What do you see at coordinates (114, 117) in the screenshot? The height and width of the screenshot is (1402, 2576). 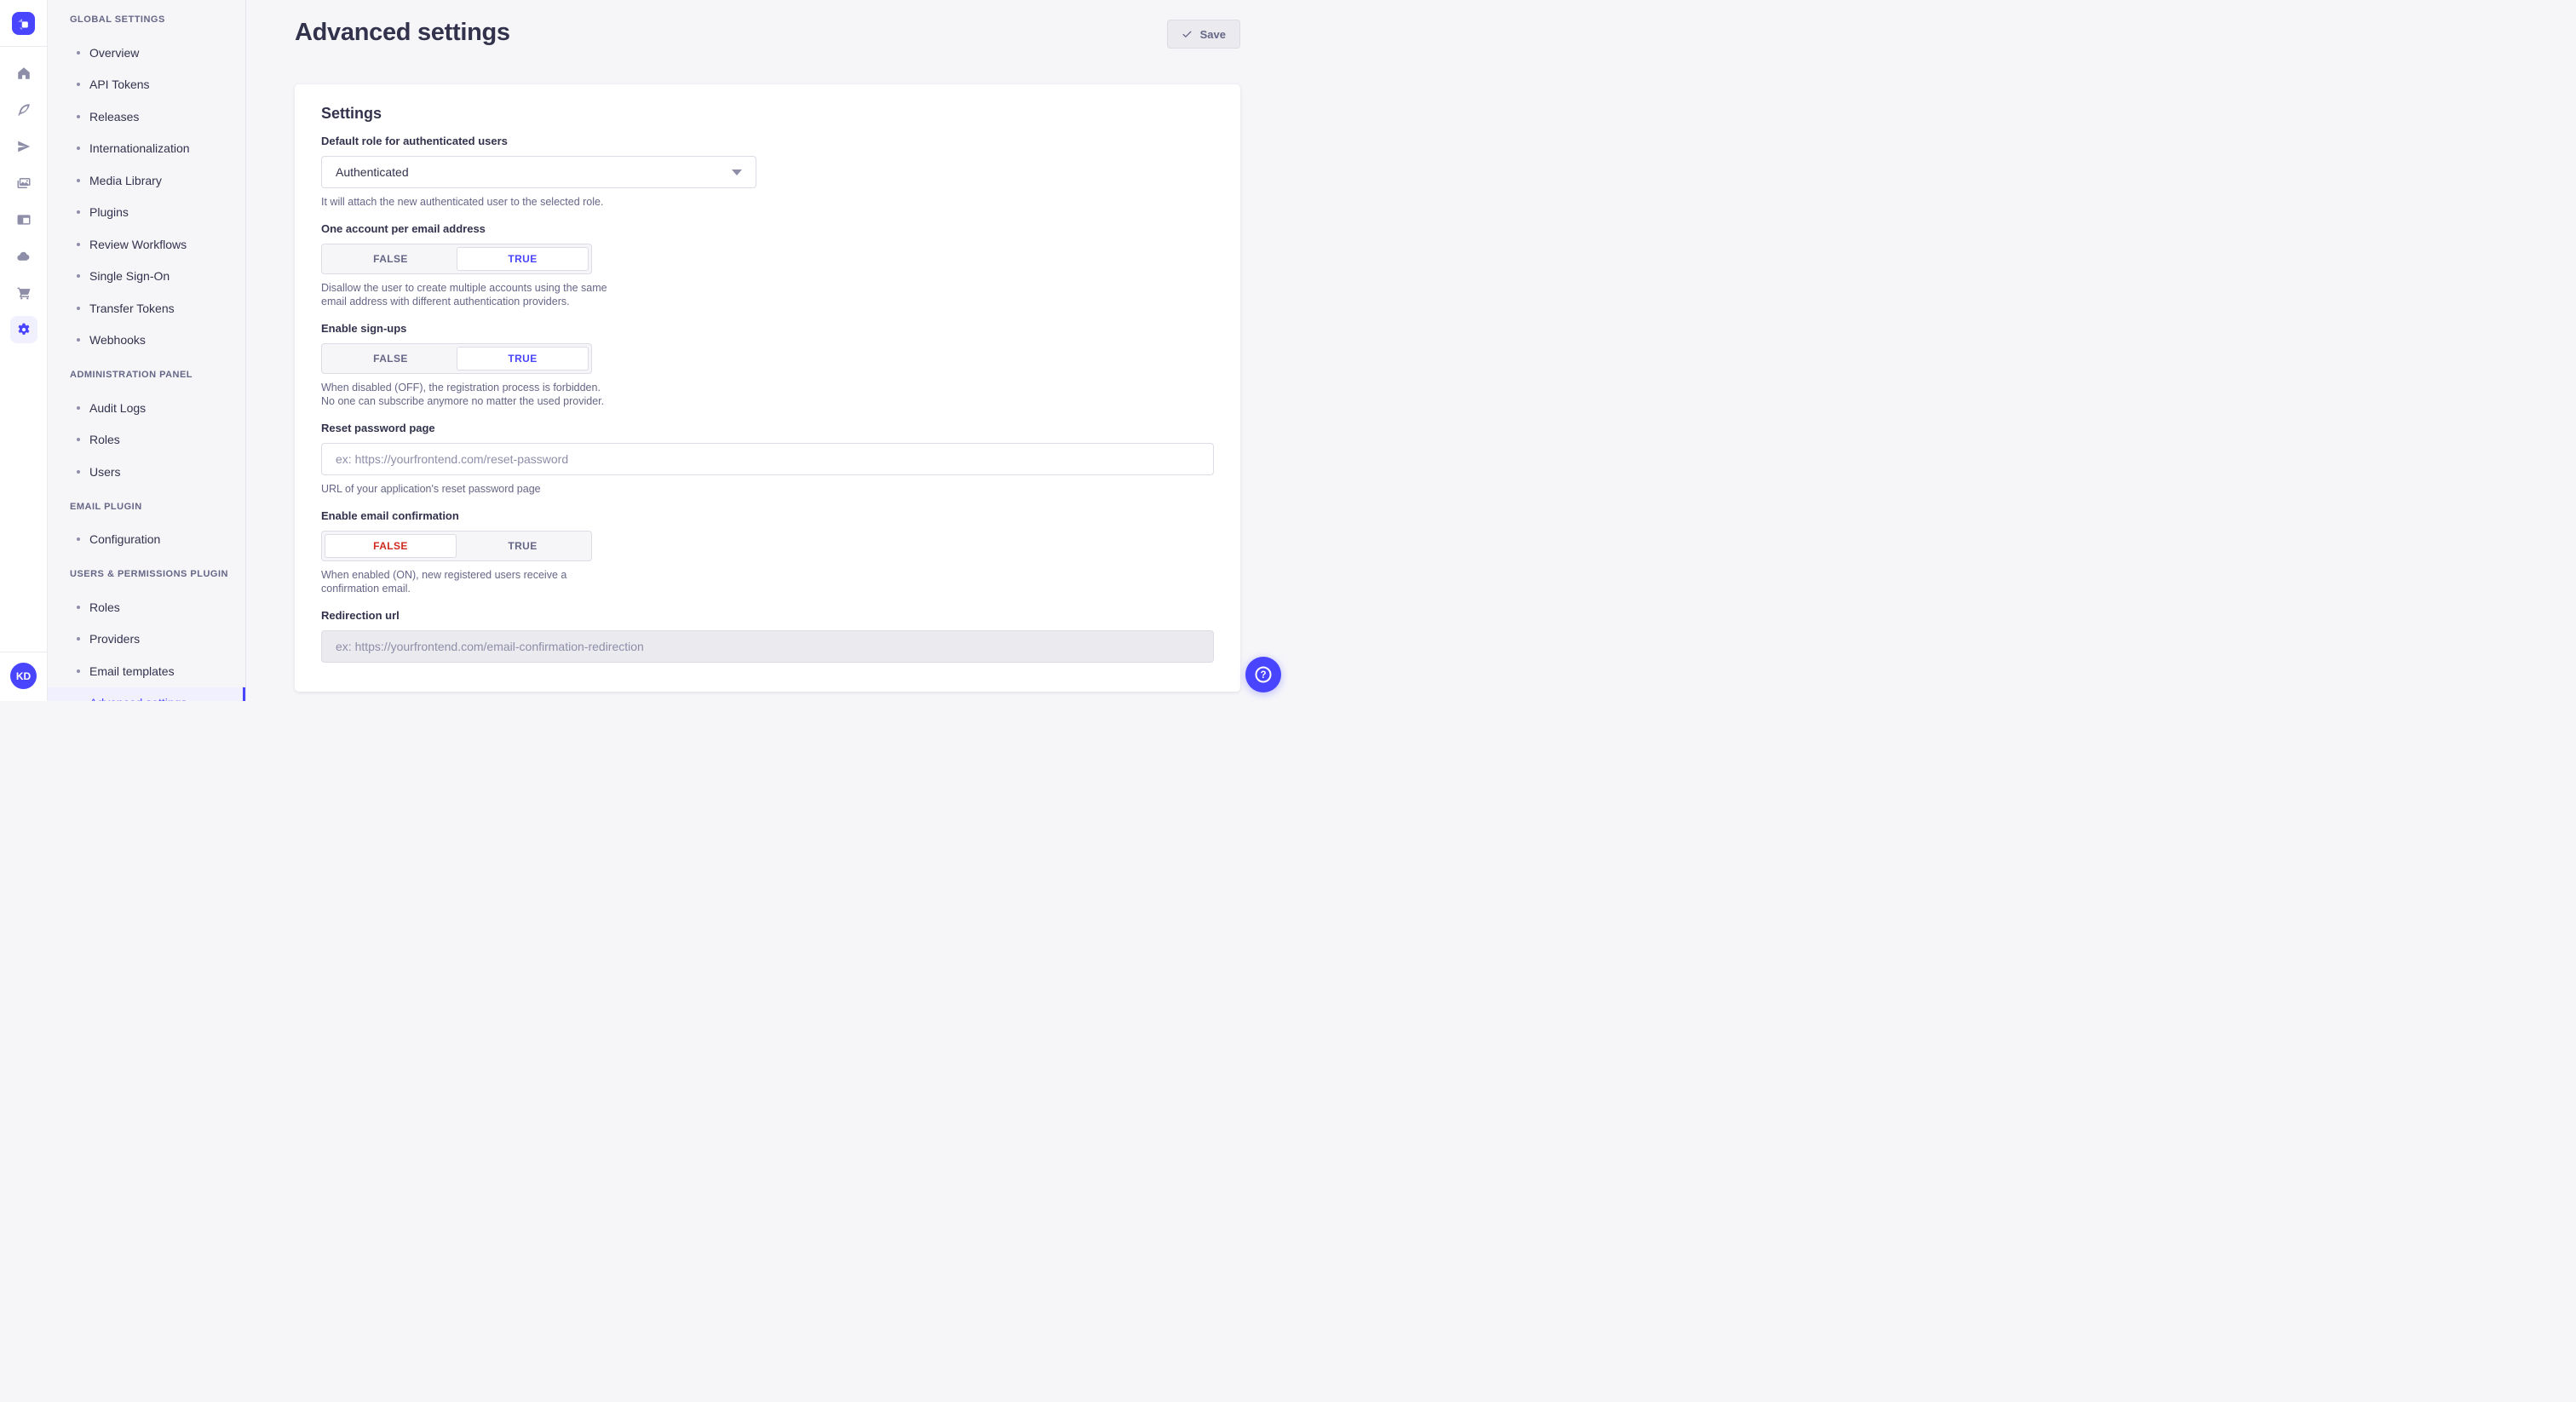 I see `sidebar-item-label: Releases` at bounding box center [114, 117].